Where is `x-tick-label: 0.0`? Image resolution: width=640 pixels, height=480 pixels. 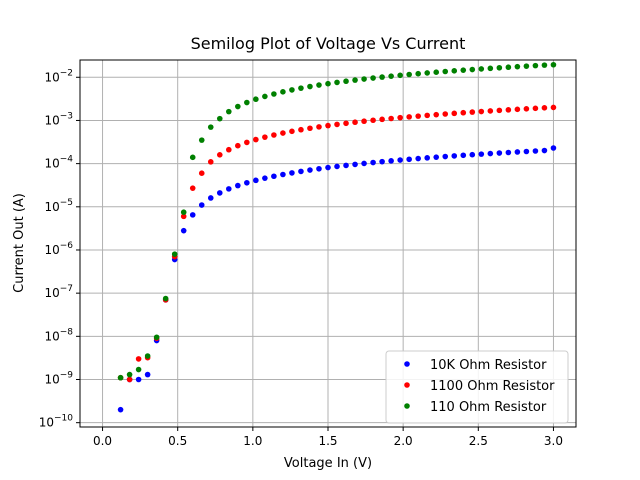 x-tick-label: 0.0 is located at coordinates (102, 441).